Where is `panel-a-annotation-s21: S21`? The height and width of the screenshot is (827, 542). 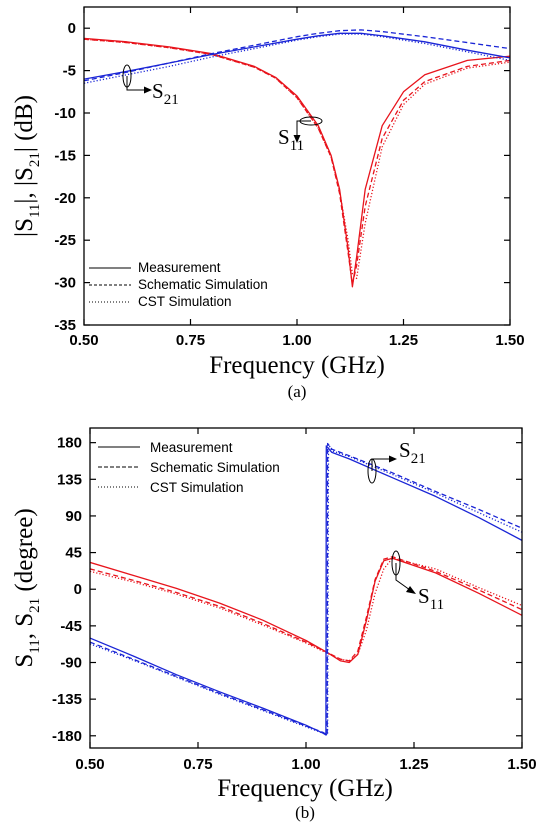 panel-a-annotation-s21: S21 is located at coordinates (150, 86).